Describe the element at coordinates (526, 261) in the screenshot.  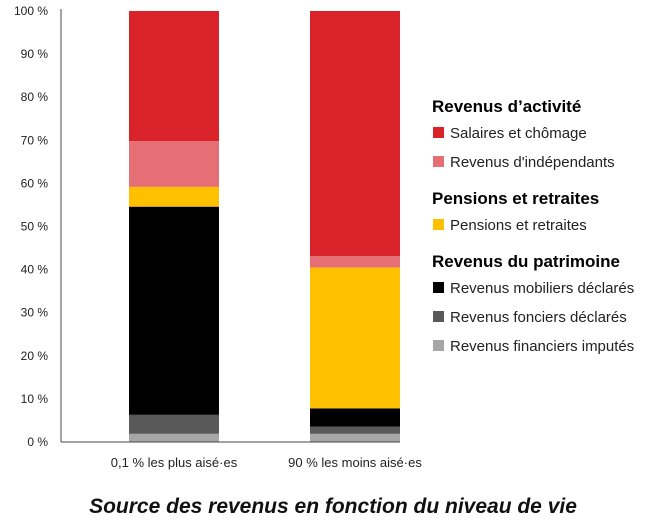
I see `legend-group-title: Revenus du patrimoine` at that location.